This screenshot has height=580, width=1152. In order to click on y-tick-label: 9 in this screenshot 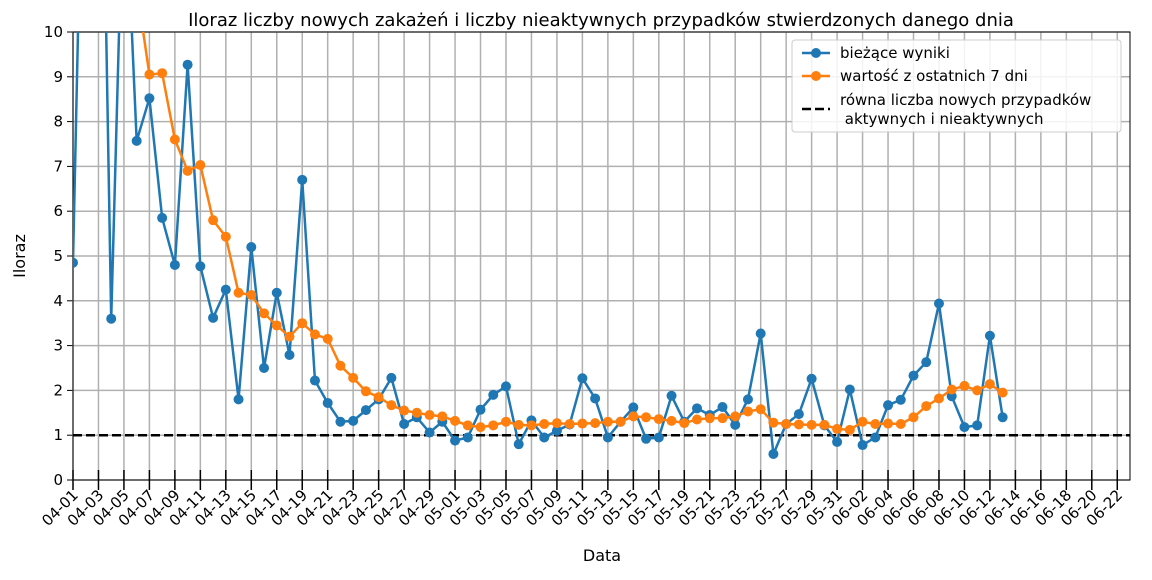, I will do `click(58, 77)`.